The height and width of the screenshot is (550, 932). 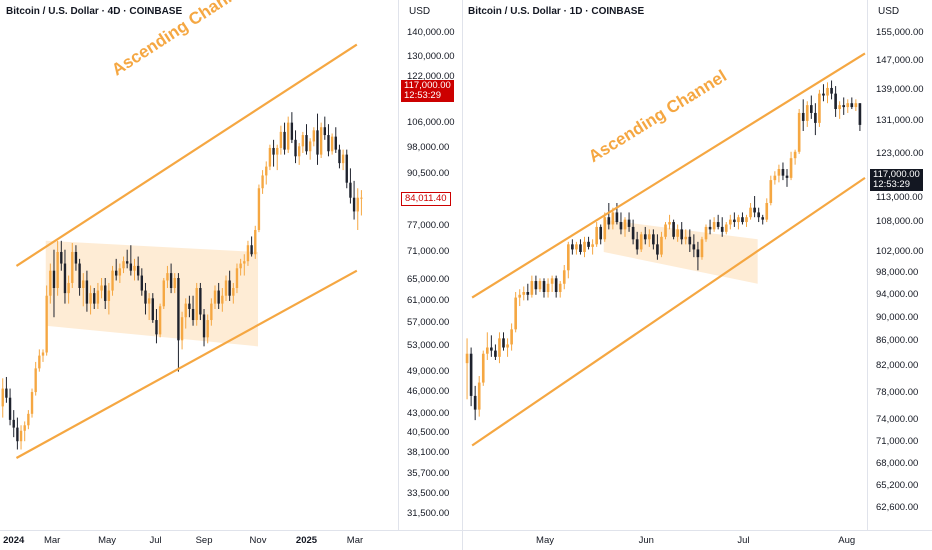 I want to click on channel-upper-line, so click(x=186, y=155).